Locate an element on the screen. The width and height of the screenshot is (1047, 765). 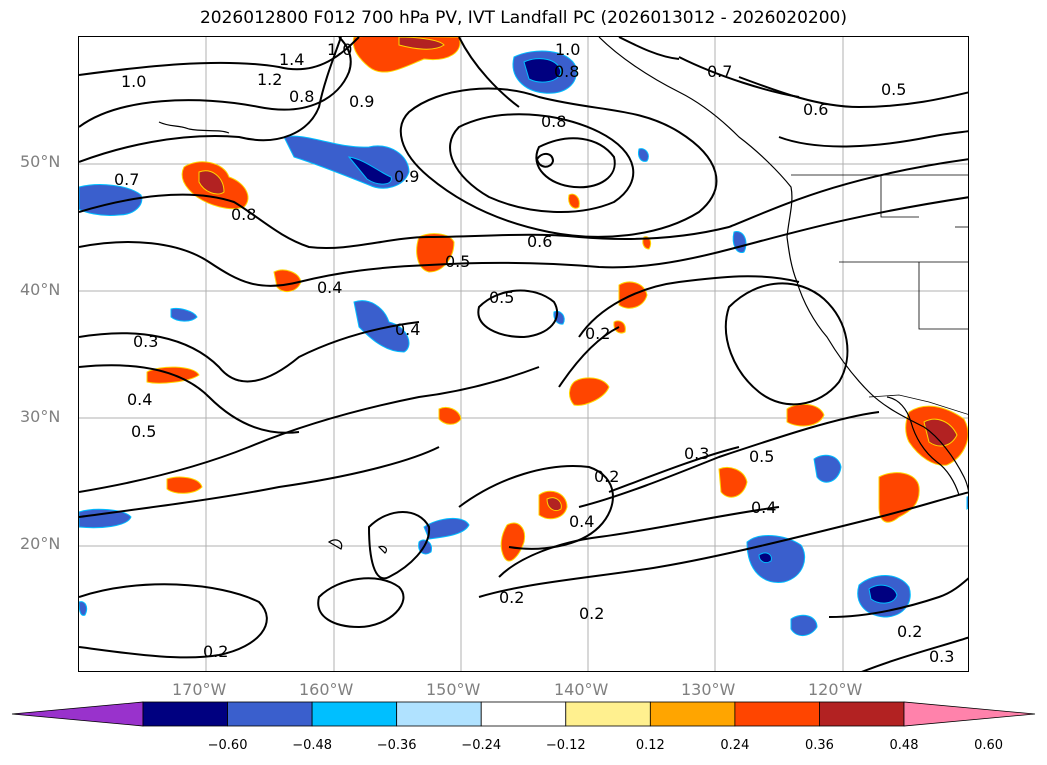
lon-label: 120°W is located at coordinates (835, 689).